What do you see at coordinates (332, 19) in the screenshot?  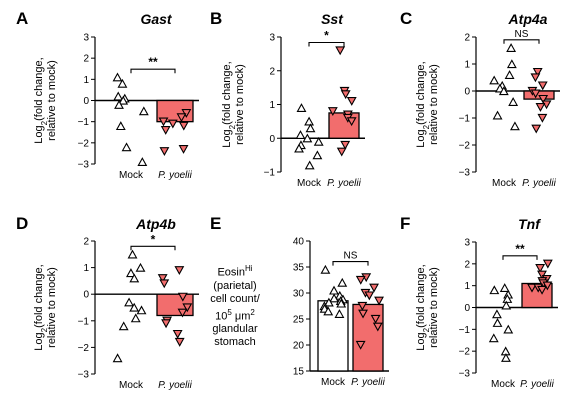 I see `chart-title: Sst` at bounding box center [332, 19].